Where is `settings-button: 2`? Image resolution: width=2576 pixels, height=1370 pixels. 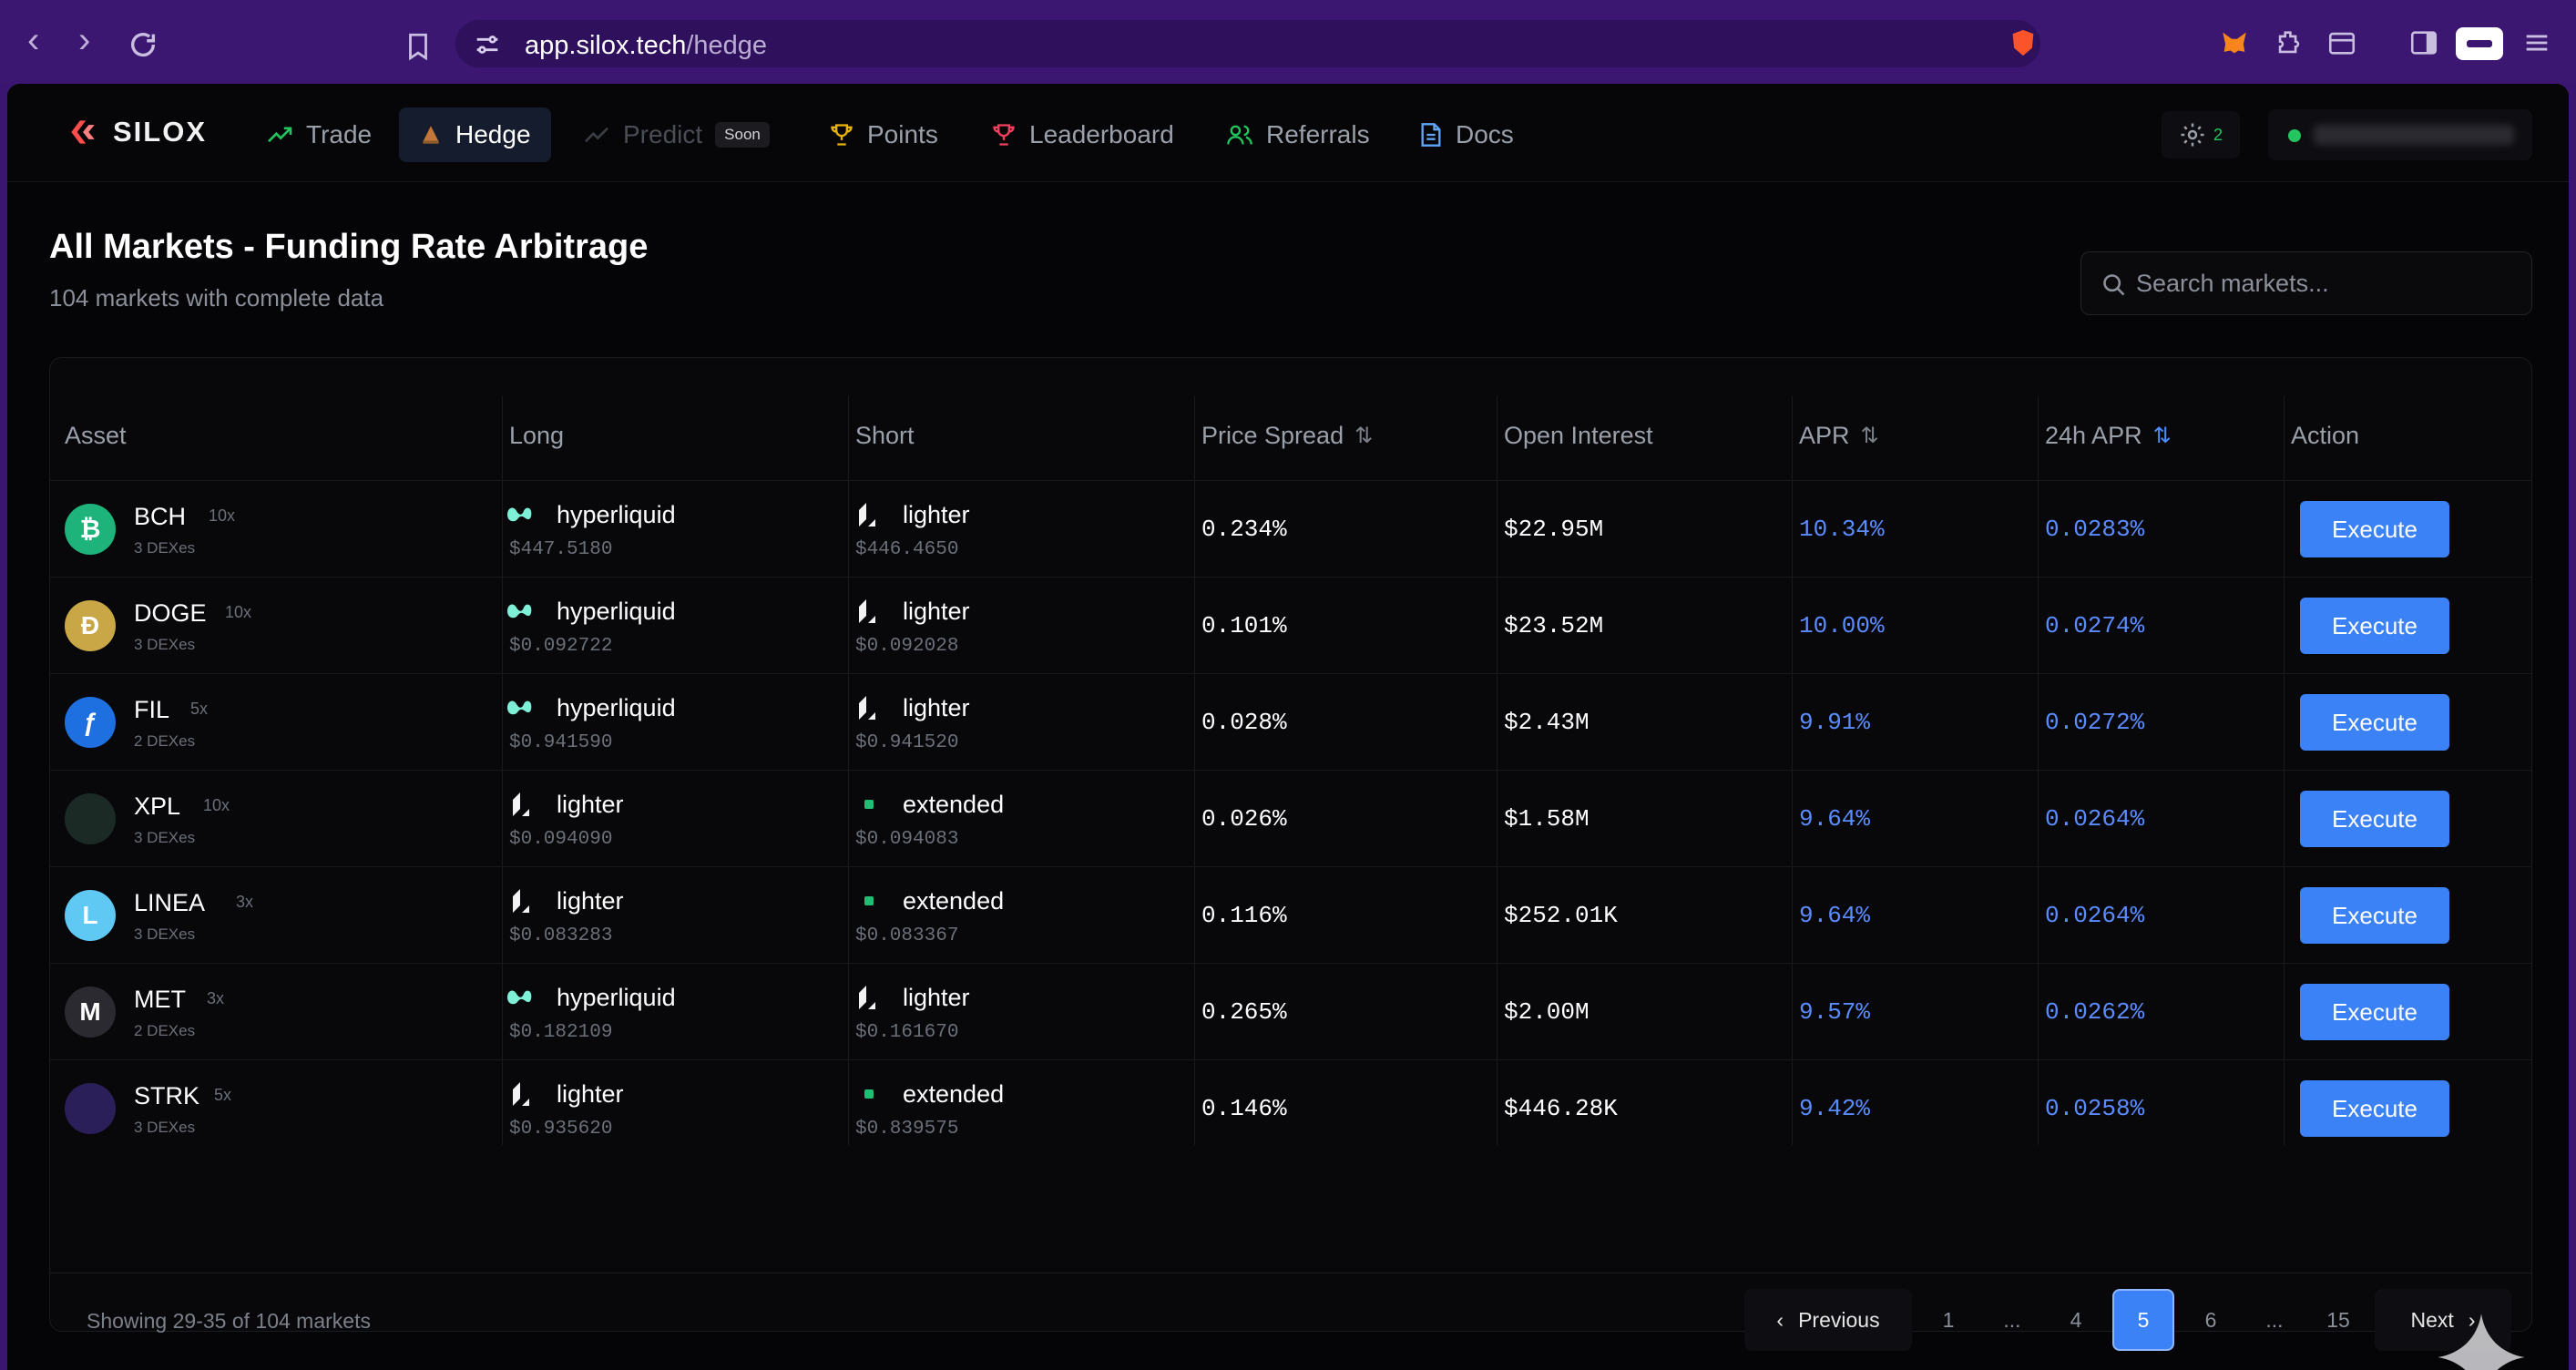
settings-button: 2 is located at coordinates (2201, 135).